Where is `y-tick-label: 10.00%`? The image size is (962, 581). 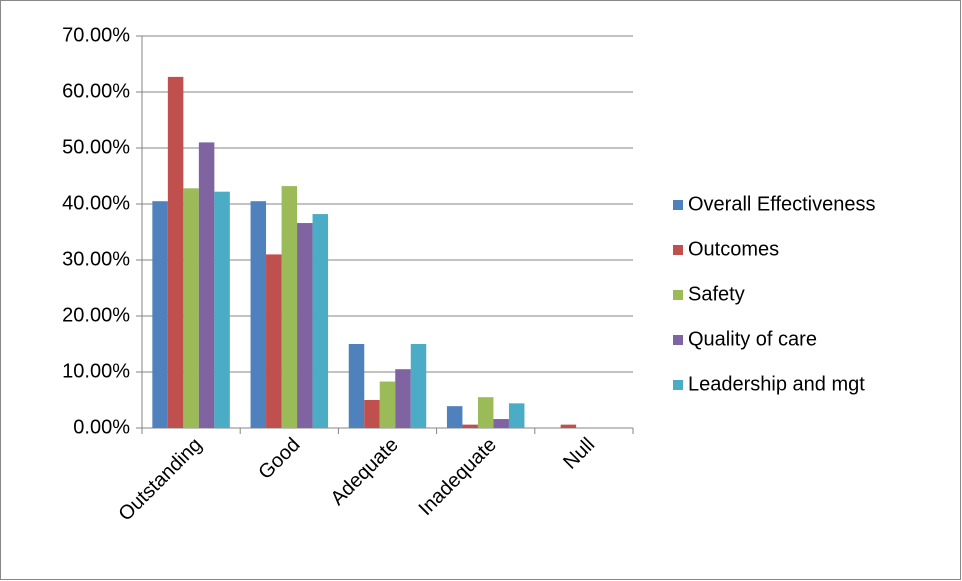 y-tick-label: 10.00% is located at coordinates (96, 371).